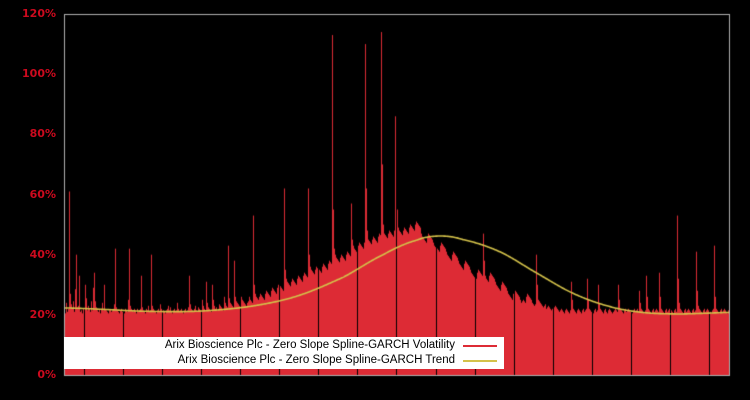  What do you see at coordinates (46, 374) in the screenshot?
I see `y-tick-label-0: 0%` at bounding box center [46, 374].